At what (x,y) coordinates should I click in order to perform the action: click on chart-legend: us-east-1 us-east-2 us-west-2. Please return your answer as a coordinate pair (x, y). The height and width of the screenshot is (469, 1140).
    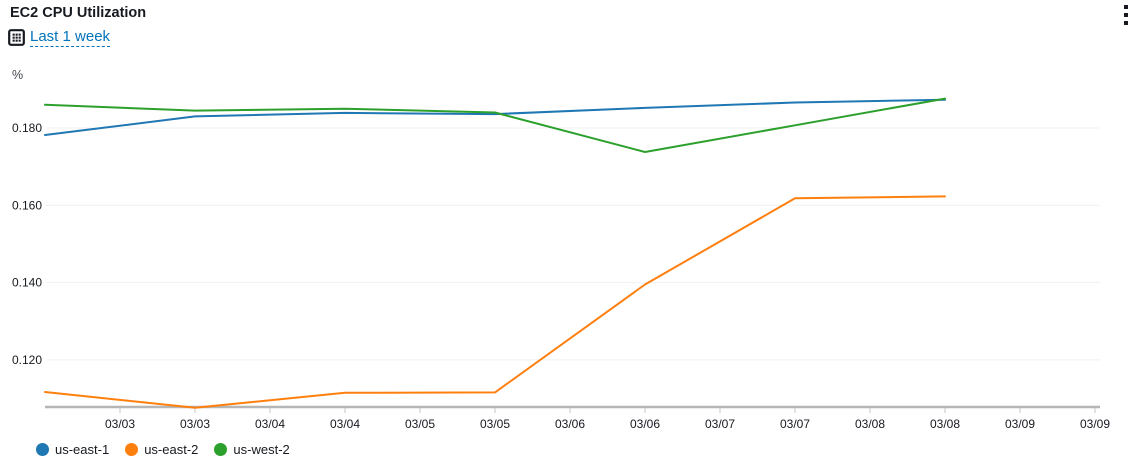
    Looking at the image, I should click on (163, 449).